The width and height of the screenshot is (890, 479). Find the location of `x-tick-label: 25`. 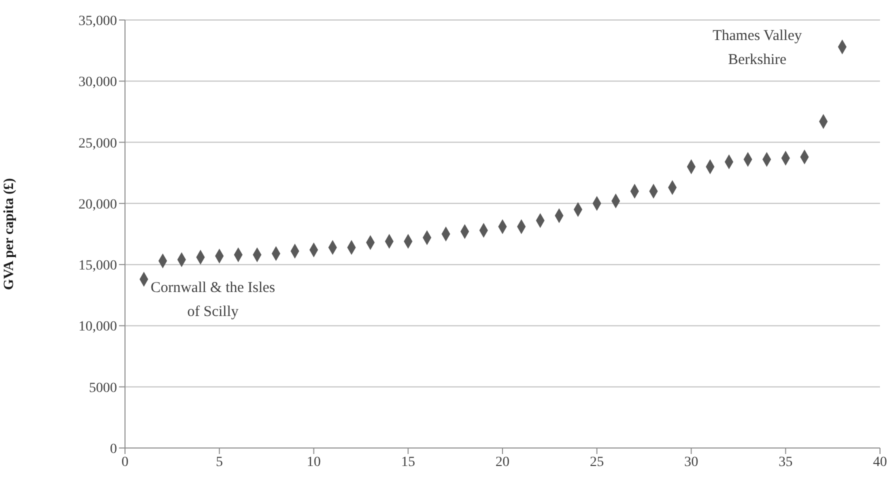

x-tick-label: 25 is located at coordinates (597, 462).